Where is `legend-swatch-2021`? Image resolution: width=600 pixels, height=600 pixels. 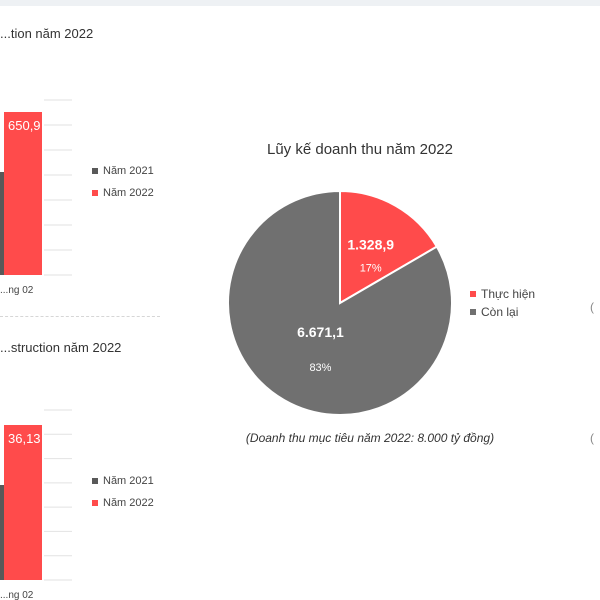 legend-swatch-2021 is located at coordinates (95, 171).